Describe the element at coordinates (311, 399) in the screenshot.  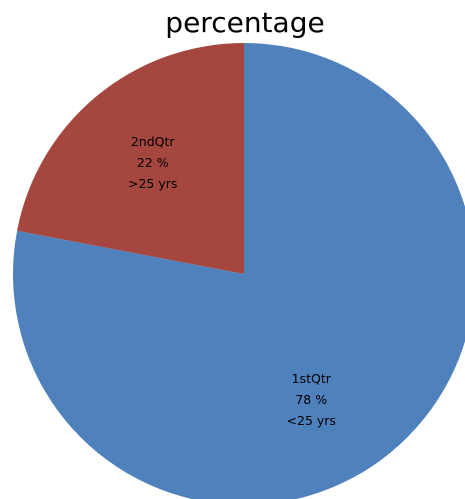
I see `slice-value-label-1stqtr: 78 %` at that location.